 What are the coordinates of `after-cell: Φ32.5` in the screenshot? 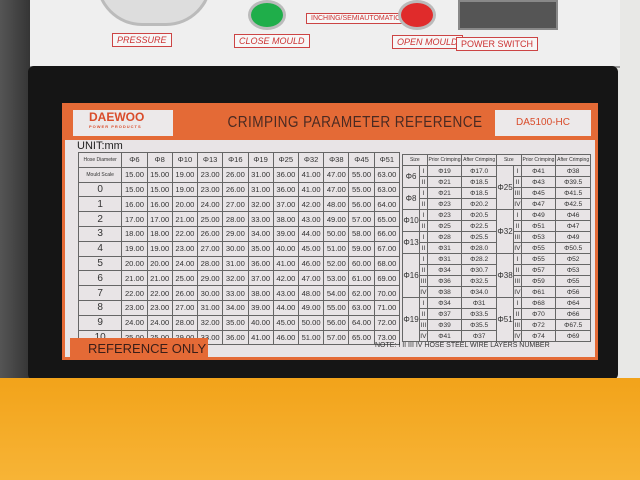 It's located at (479, 281).